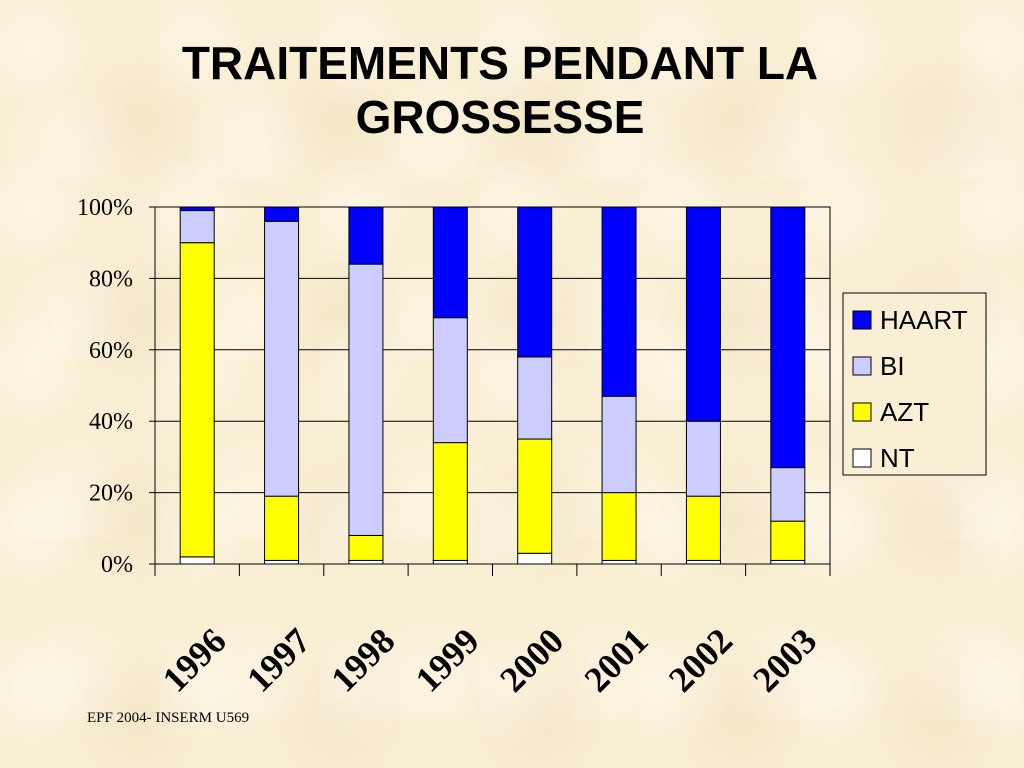 The height and width of the screenshot is (768, 1024). What do you see at coordinates (862, 412) in the screenshot?
I see `legend-swatch-azt` at bounding box center [862, 412].